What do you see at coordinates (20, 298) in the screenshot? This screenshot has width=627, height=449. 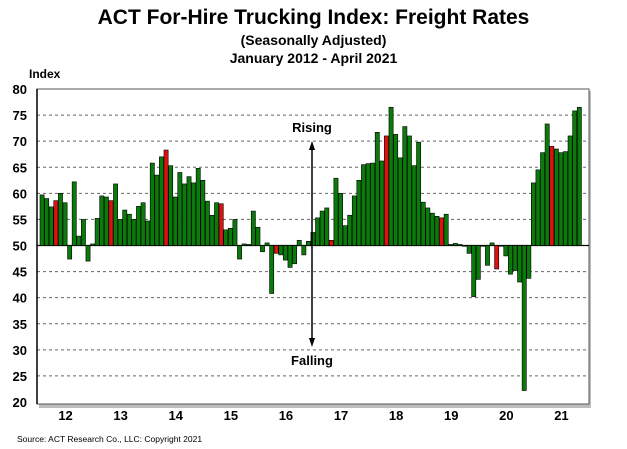 I see `y-tick-label: 40` at bounding box center [20, 298].